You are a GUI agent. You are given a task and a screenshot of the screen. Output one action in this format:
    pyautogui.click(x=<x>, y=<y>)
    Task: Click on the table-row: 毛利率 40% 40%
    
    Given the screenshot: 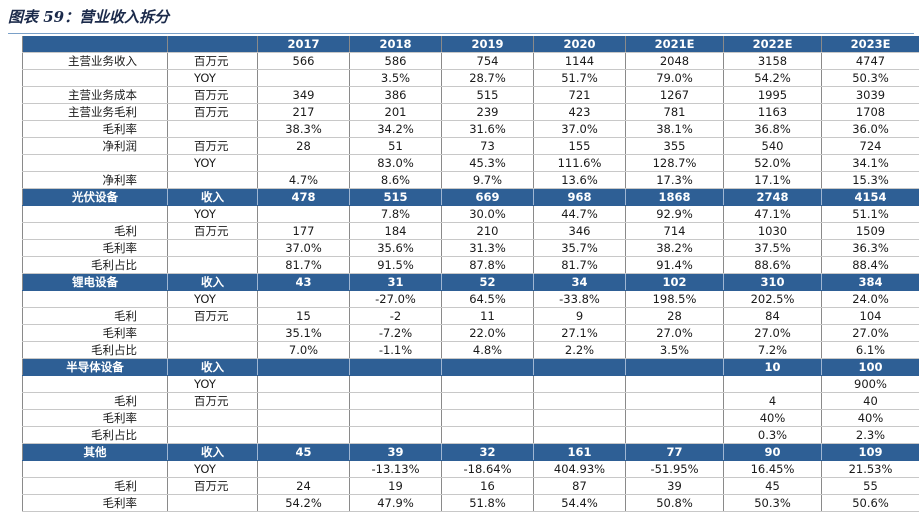 What is the action you would take?
    pyautogui.click(x=470, y=418)
    